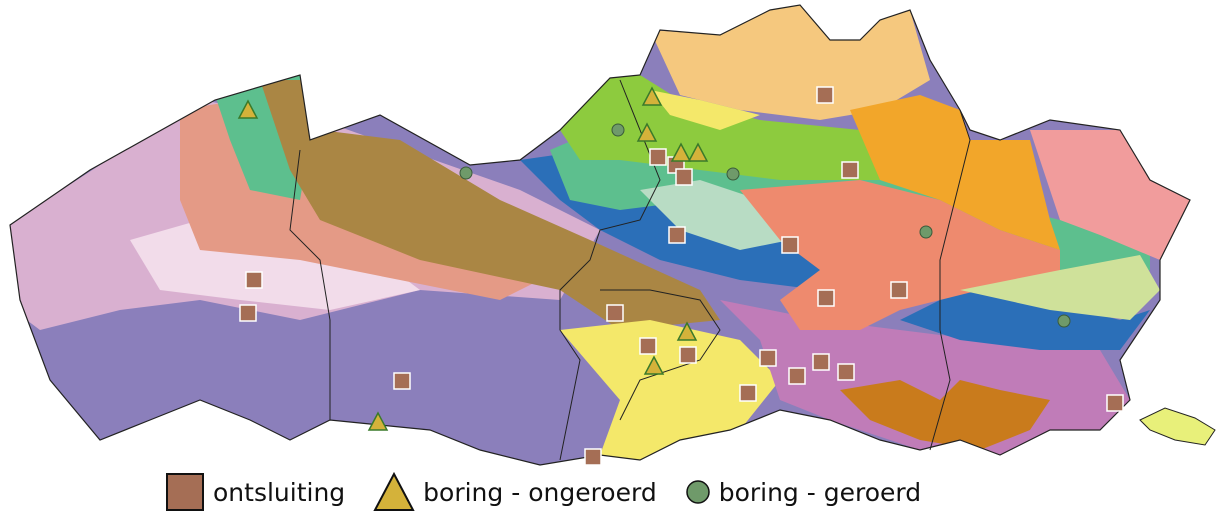 The image size is (1220, 520). I want to click on square-marker-icon, so click(185, 492).